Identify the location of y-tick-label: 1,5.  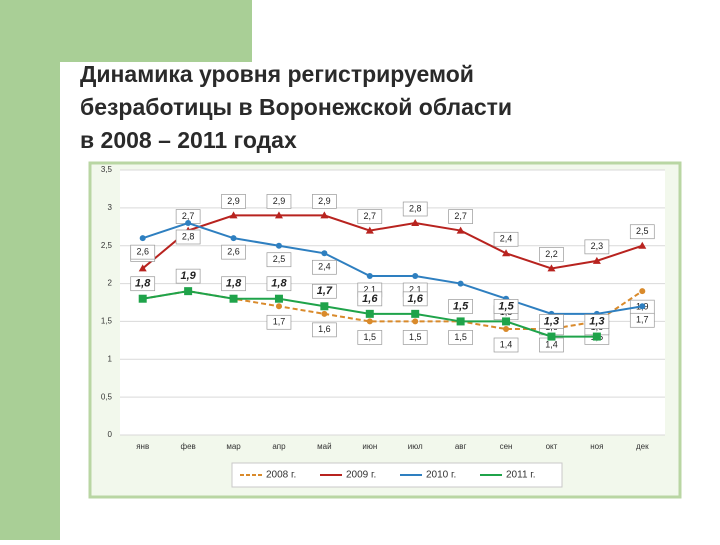
(107, 321).